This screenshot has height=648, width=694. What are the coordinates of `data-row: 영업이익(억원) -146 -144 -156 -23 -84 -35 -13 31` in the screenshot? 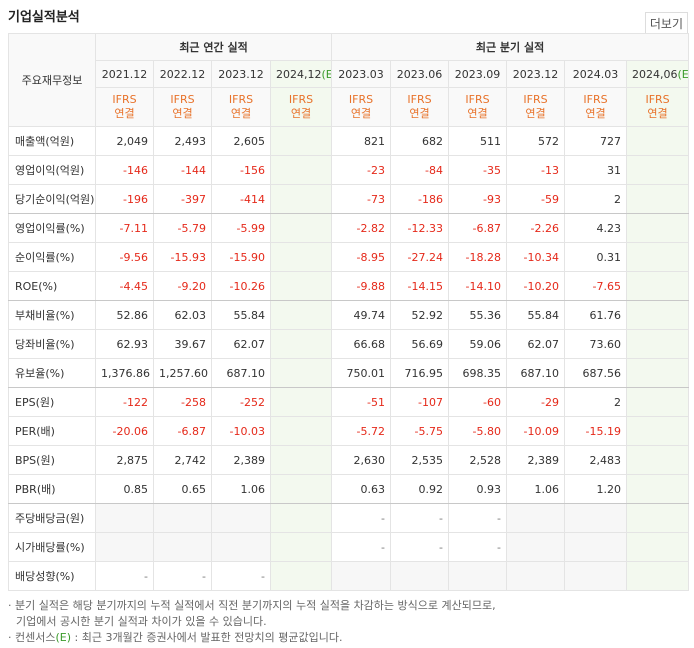 It's located at (349, 170).